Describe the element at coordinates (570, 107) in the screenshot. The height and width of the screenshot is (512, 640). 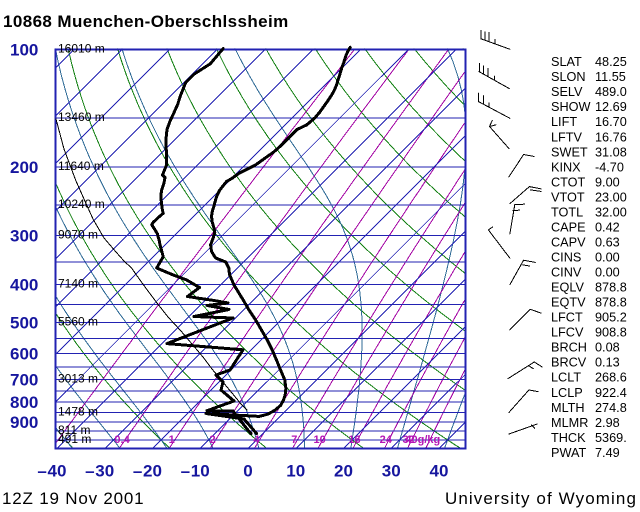
I see `svg-text: SHOW` at that location.